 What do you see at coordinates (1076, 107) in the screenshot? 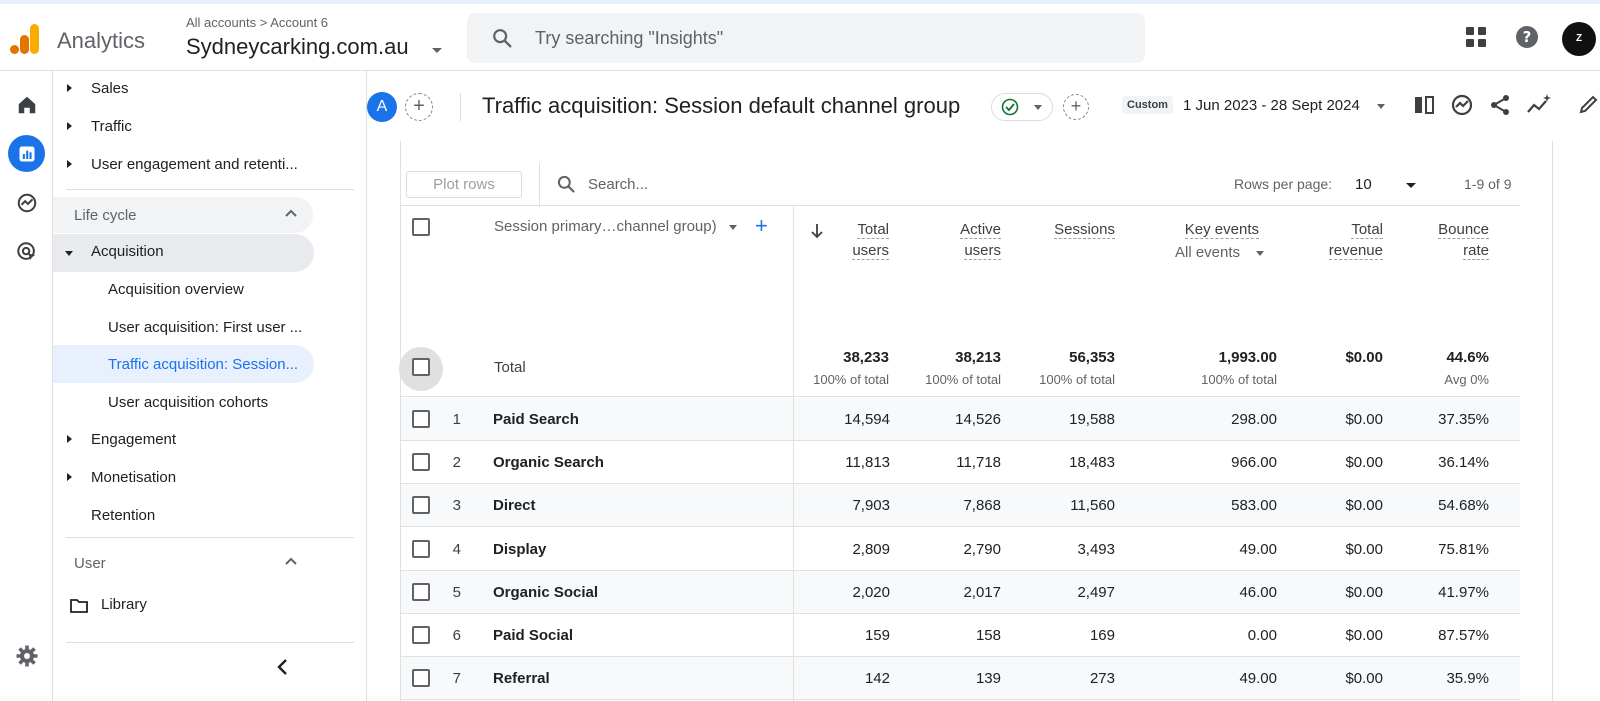
I see `add-filter-button: +` at bounding box center [1076, 107].